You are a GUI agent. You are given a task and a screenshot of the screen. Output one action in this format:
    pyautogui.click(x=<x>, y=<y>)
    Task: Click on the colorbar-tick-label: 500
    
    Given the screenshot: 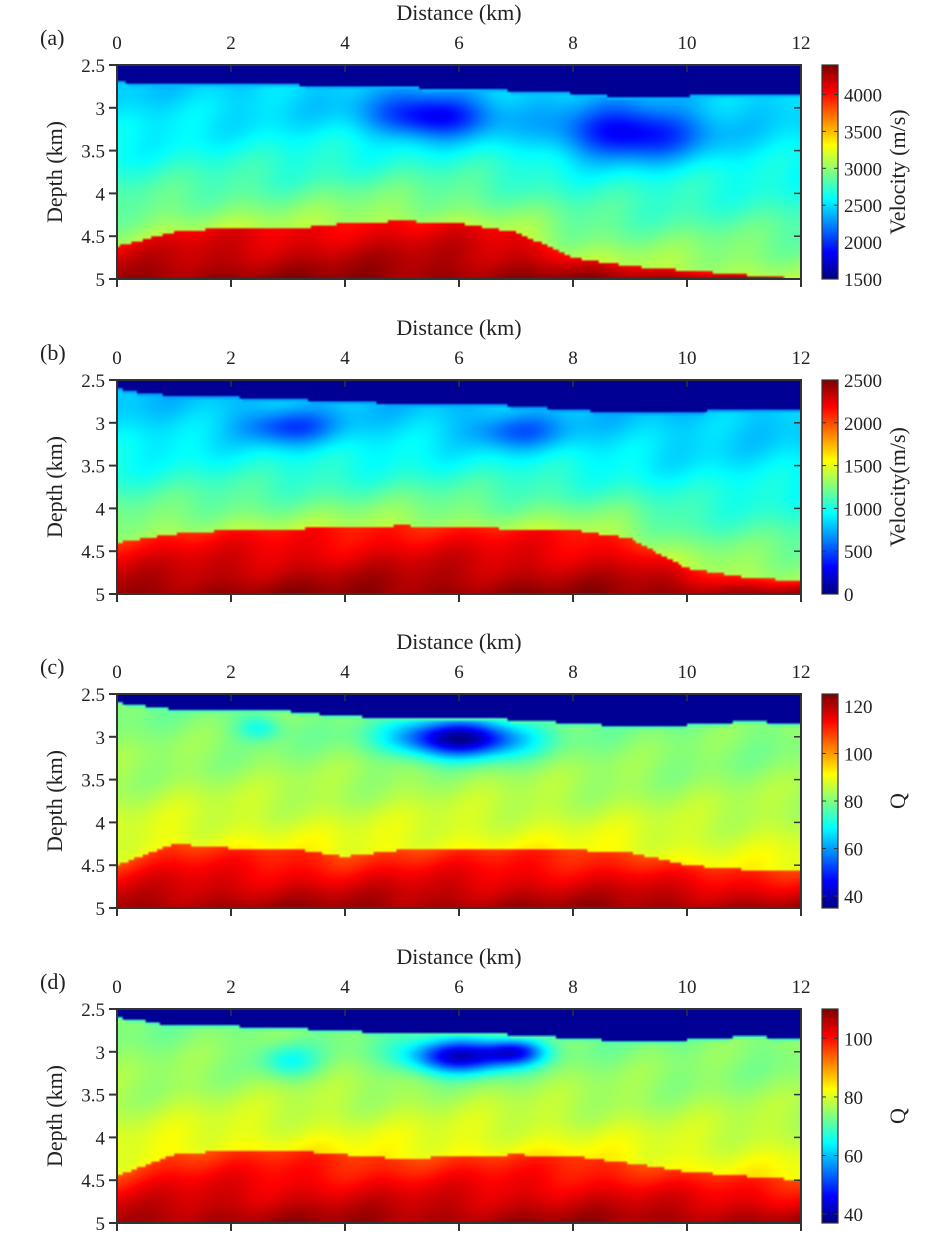 What is the action you would take?
    pyautogui.click(x=858, y=552)
    